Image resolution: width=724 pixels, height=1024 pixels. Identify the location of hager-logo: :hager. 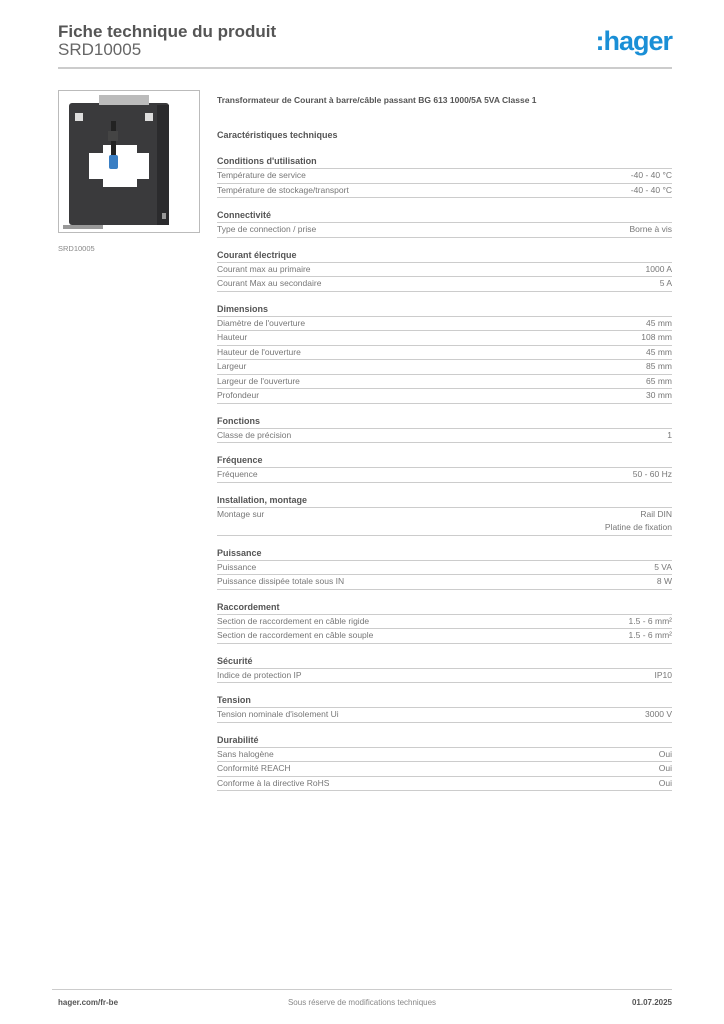
(634, 41).